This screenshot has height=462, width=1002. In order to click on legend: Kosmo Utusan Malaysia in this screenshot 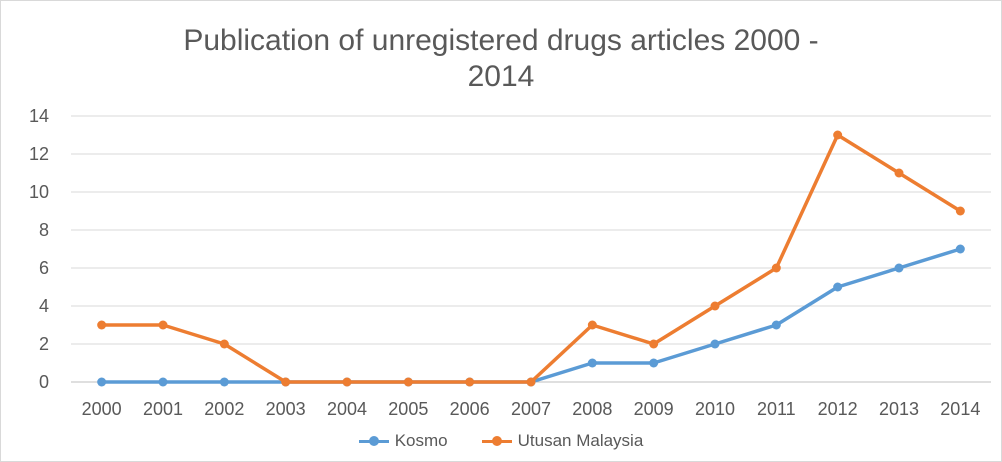, I will do `click(501, 441)`.